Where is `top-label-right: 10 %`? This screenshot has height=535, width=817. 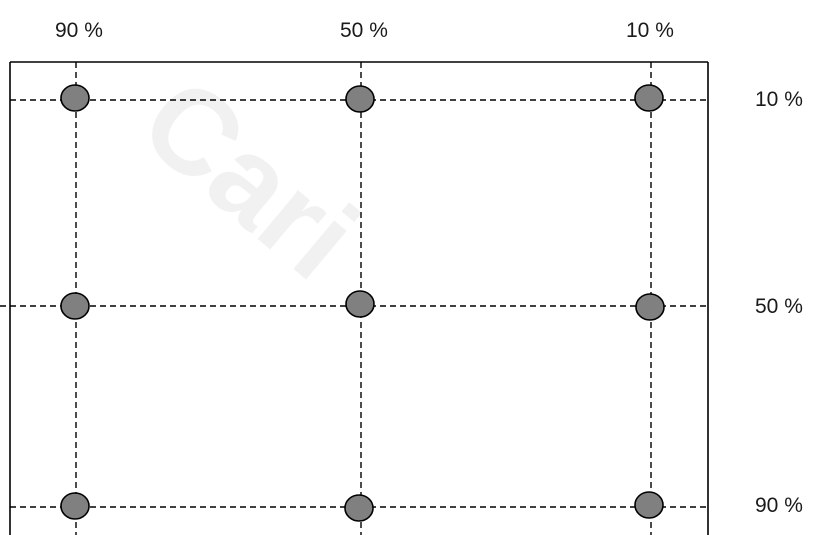 top-label-right: 10 % is located at coordinates (650, 30).